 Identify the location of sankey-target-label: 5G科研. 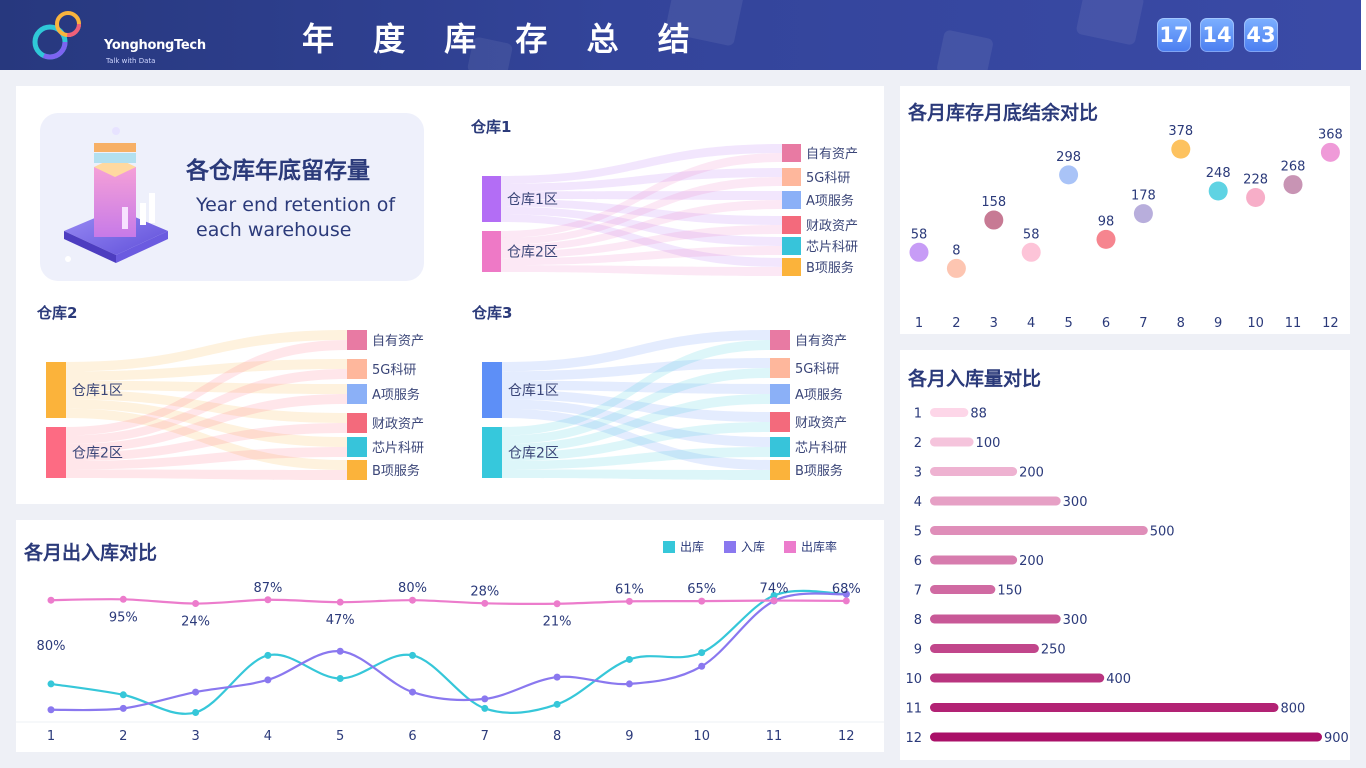
(817, 369).